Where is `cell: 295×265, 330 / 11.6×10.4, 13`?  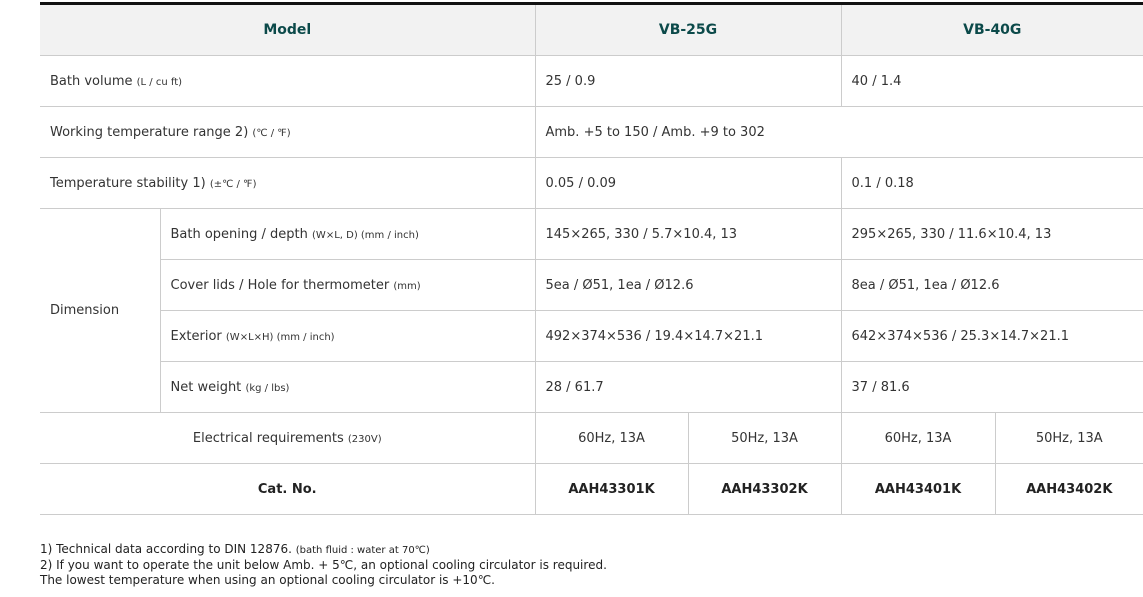
cell: 295×265, 330 / 11.6×10.4, 13 is located at coordinates (991, 234).